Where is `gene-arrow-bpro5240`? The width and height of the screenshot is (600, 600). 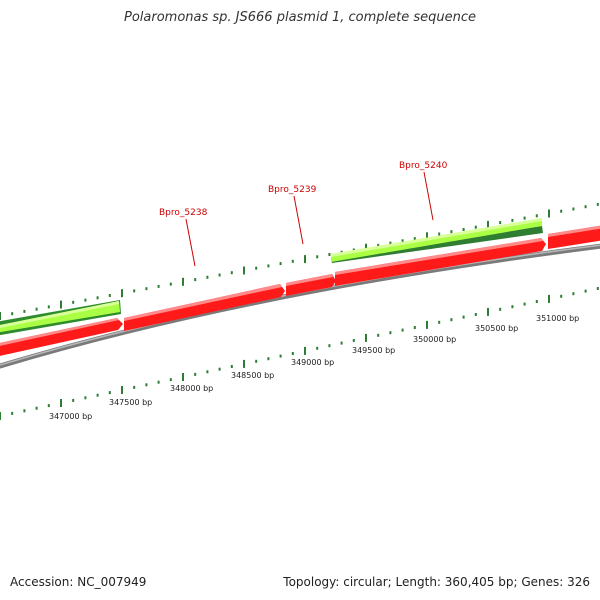
gene-arrow-bpro5240 is located at coordinates (440, 262).